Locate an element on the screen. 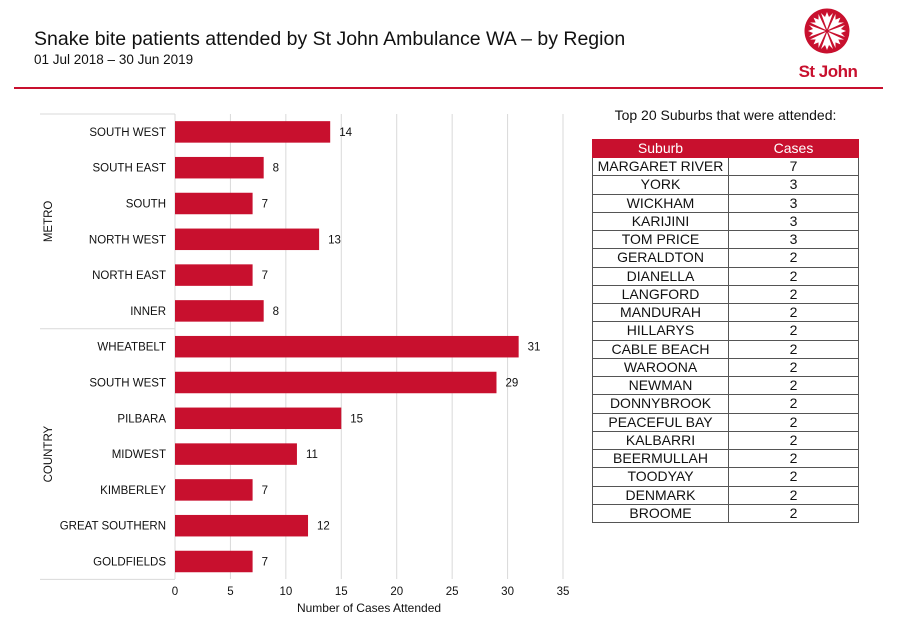 The image size is (897, 621). x-tick-label: 0 is located at coordinates (175, 592).